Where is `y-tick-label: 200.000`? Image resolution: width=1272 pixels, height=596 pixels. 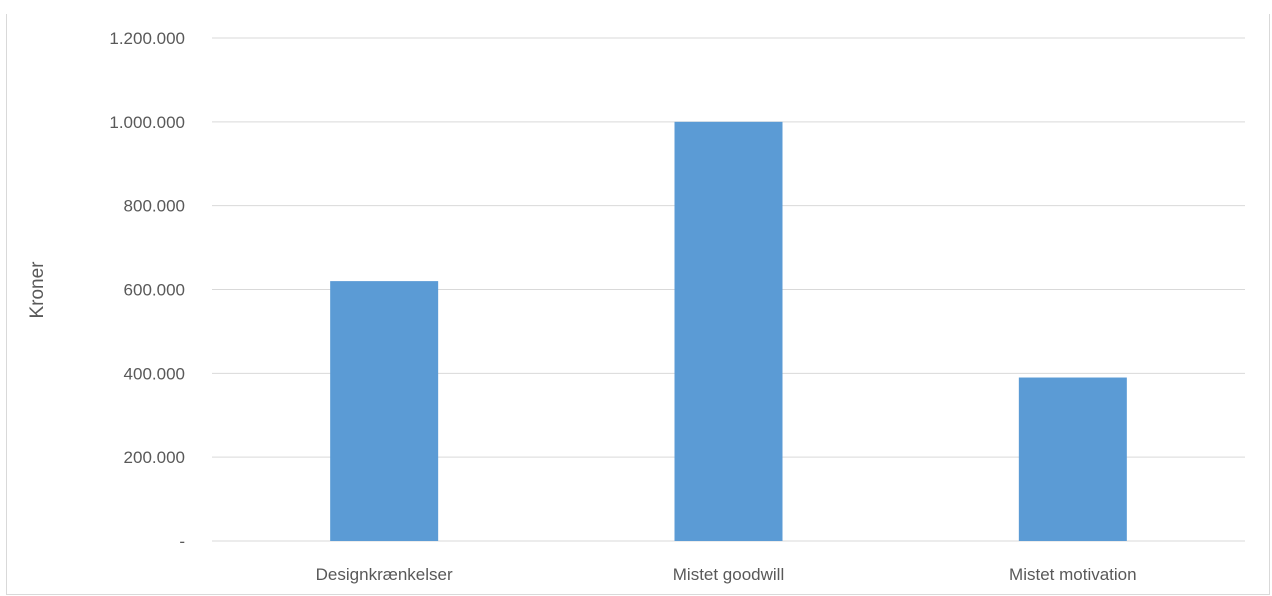 y-tick-label: 200.000 is located at coordinates (154, 457).